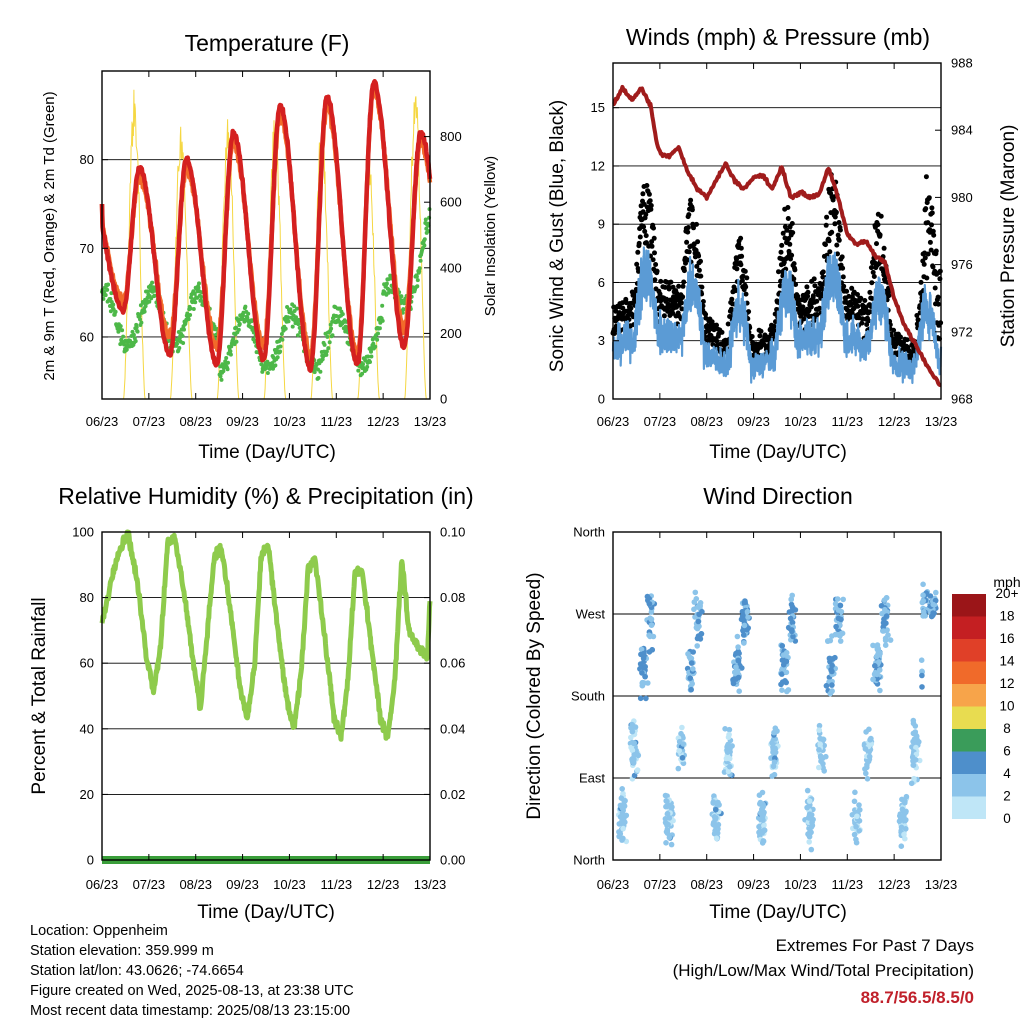 The height and width of the screenshot is (1024, 1024). I want to click on relative-humidity-series, so click(266, 635).